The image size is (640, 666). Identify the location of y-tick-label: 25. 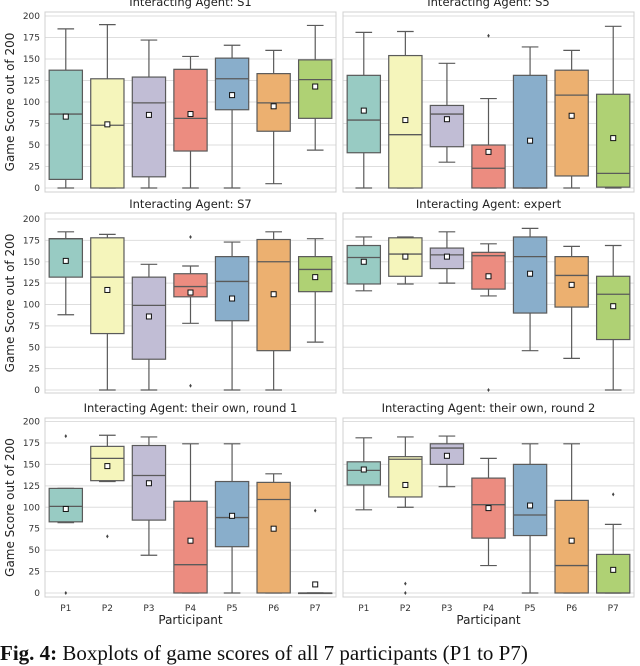
(34, 573).